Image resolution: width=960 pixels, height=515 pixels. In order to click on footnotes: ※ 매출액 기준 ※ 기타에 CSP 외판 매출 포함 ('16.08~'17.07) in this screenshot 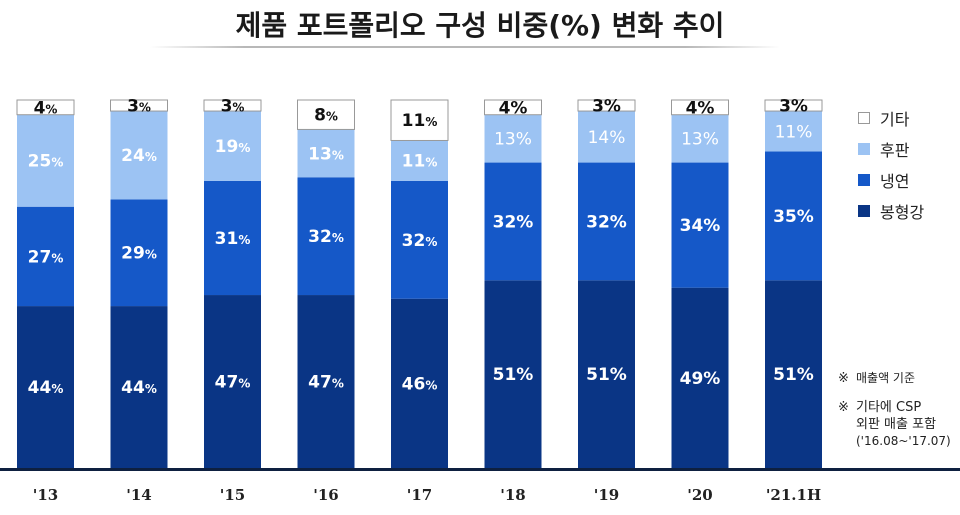, I will do `click(894, 416)`.